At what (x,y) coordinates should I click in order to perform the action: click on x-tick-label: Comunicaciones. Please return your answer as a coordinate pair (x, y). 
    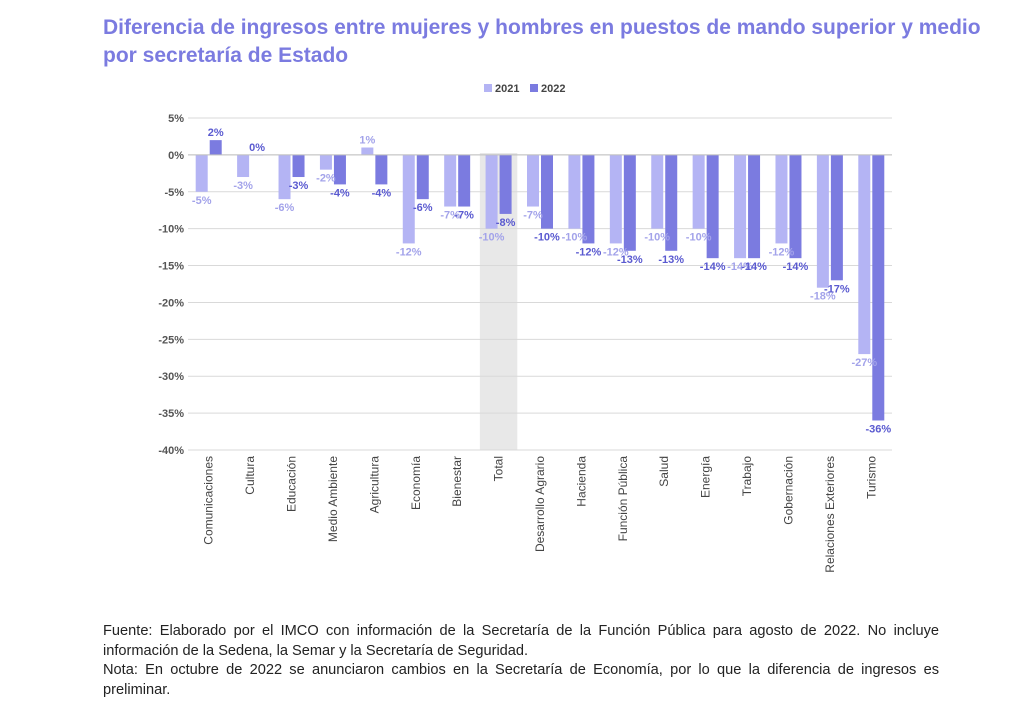
    Looking at the image, I should click on (209, 500).